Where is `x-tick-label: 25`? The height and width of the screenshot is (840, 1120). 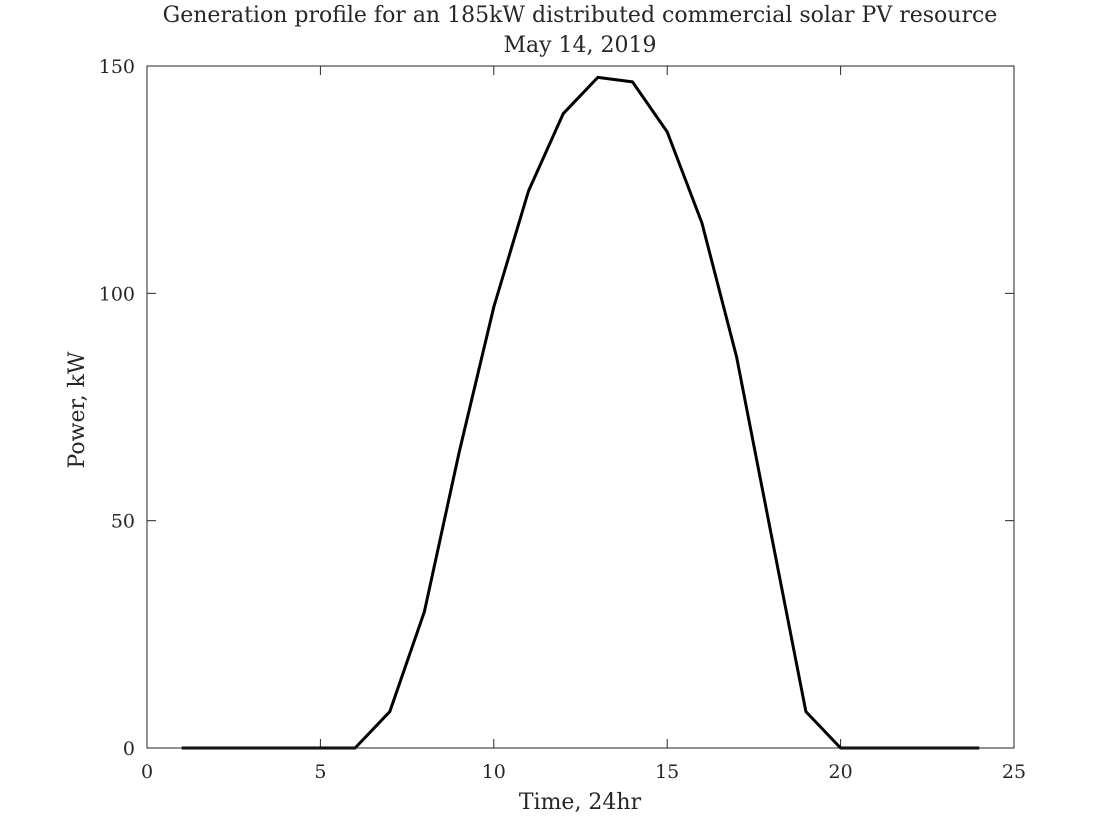
x-tick-label: 25 is located at coordinates (1014, 772).